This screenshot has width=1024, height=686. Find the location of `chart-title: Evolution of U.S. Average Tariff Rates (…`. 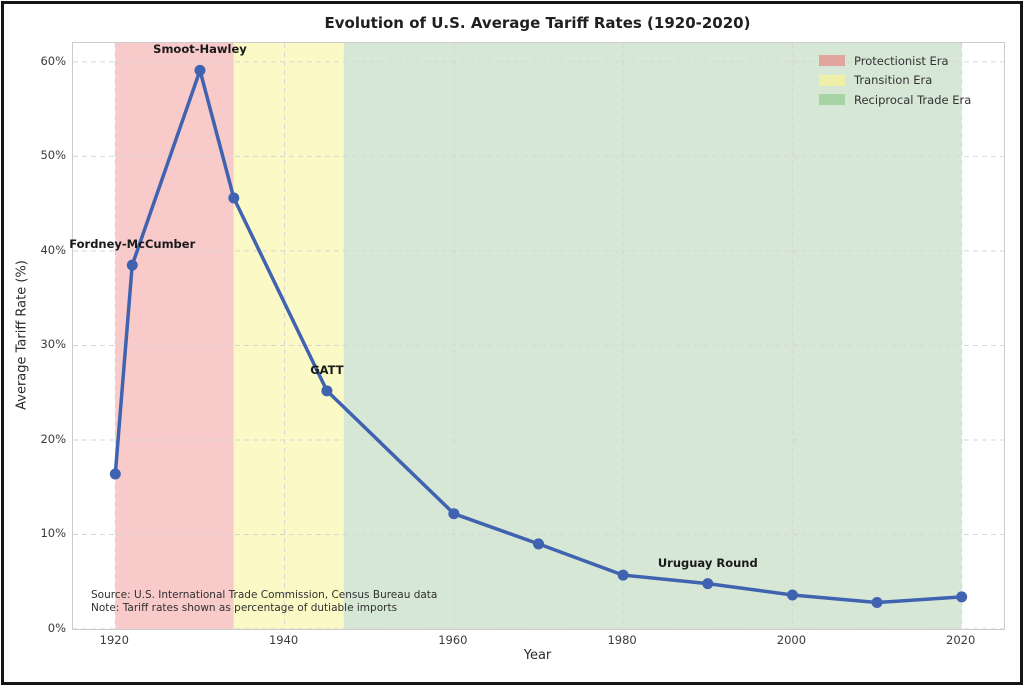

chart-title: Evolution of U.S. Average Tariff Rates (… is located at coordinates (537, 23).